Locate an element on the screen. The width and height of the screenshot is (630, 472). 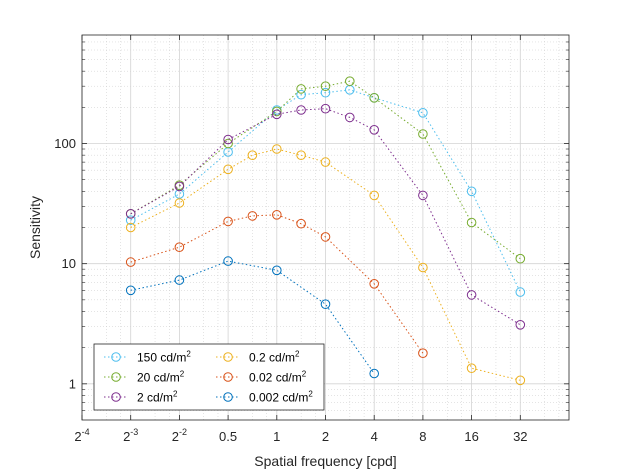
legend-item: 20 cd/m2 is located at coordinates (144, 377).